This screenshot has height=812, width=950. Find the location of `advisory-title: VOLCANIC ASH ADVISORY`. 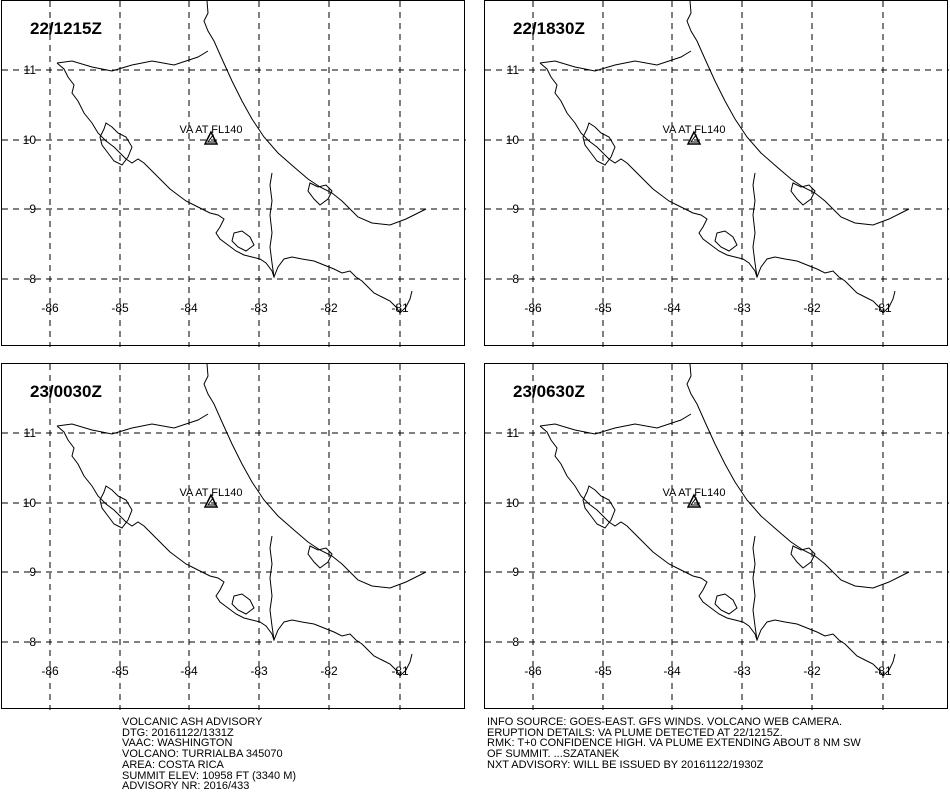

advisory-title: VOLCANIC ASH ADVISORY is located at coordinates (192, 722).